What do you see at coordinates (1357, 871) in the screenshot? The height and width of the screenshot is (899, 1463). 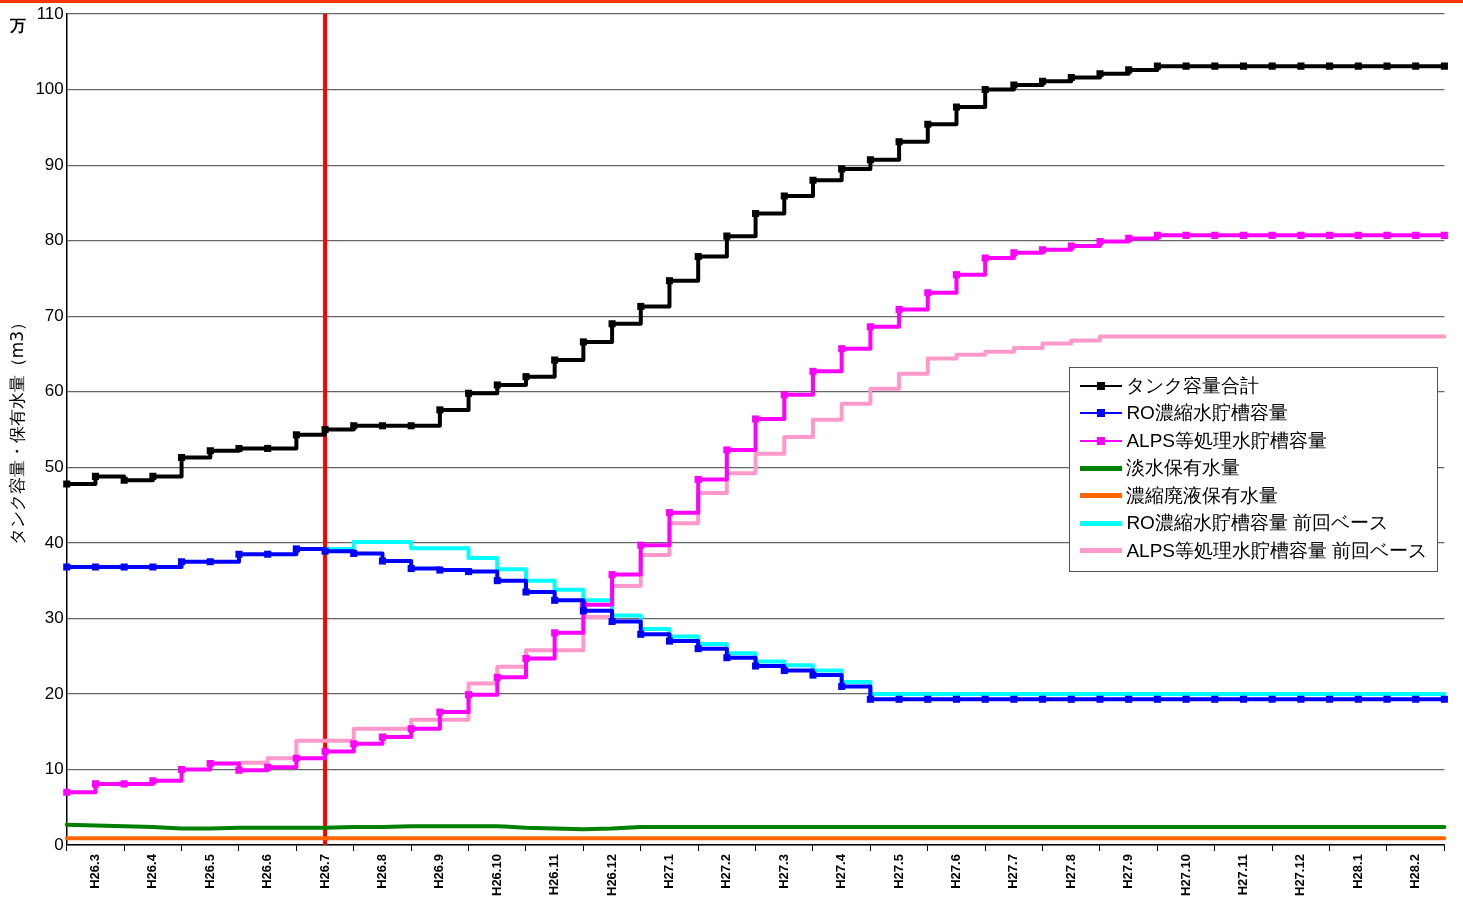 I see `x-tick-label: H28.1` at bounding box center [1357, 871].